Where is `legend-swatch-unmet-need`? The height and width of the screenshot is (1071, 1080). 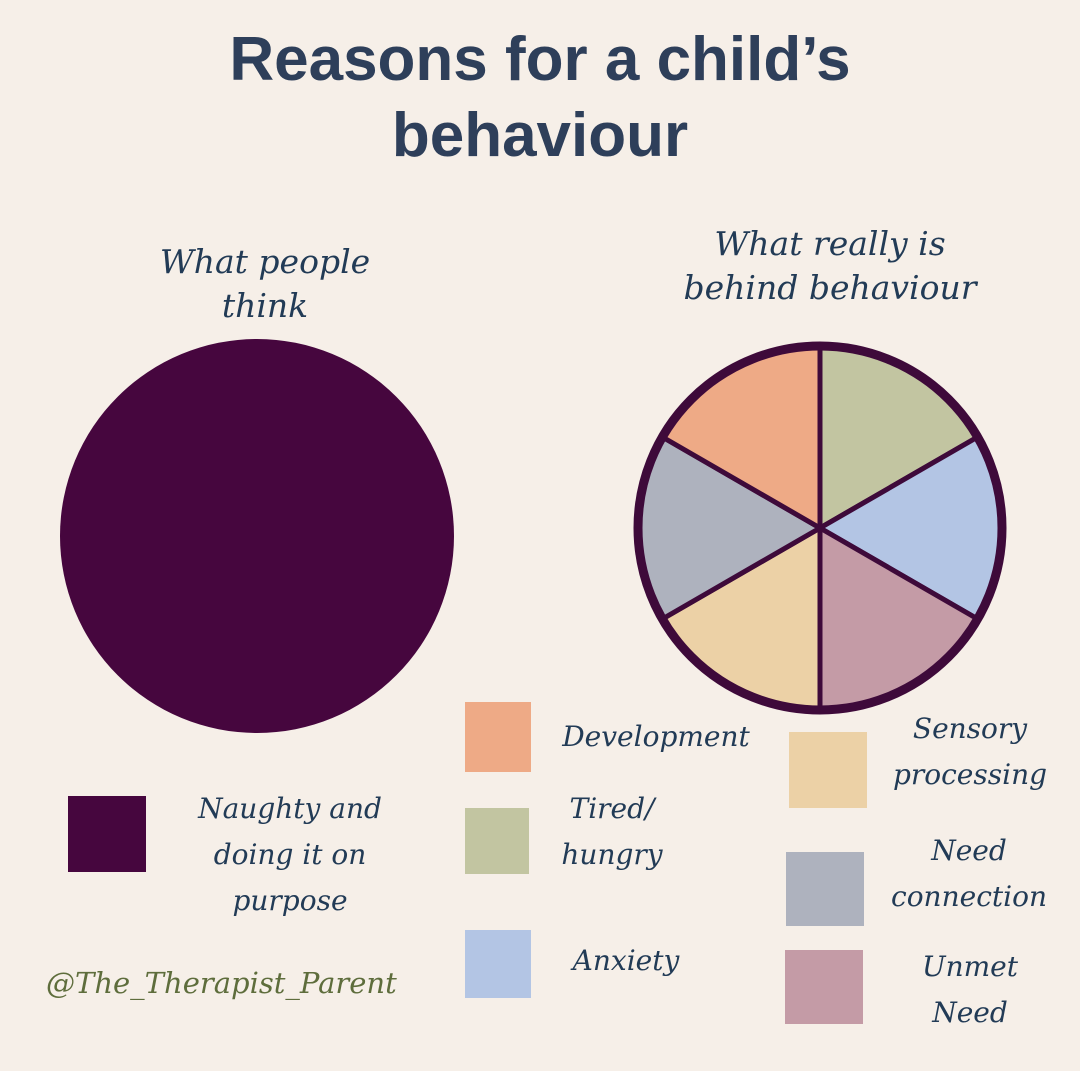 legend-swatch-unmet-need is located at coordinates (824, 987).